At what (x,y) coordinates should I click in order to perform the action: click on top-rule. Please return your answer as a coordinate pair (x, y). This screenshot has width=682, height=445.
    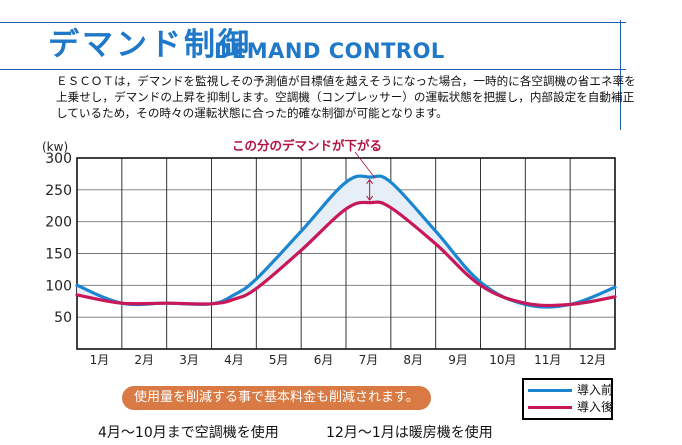
    Looking at the image, I should click on (313, 22).